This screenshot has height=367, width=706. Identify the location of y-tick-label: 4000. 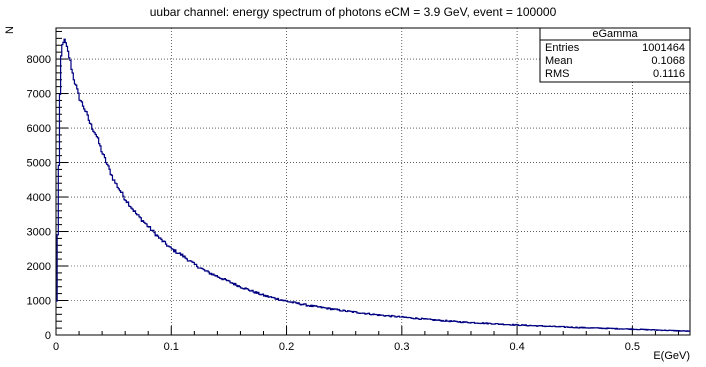
(39, 198).